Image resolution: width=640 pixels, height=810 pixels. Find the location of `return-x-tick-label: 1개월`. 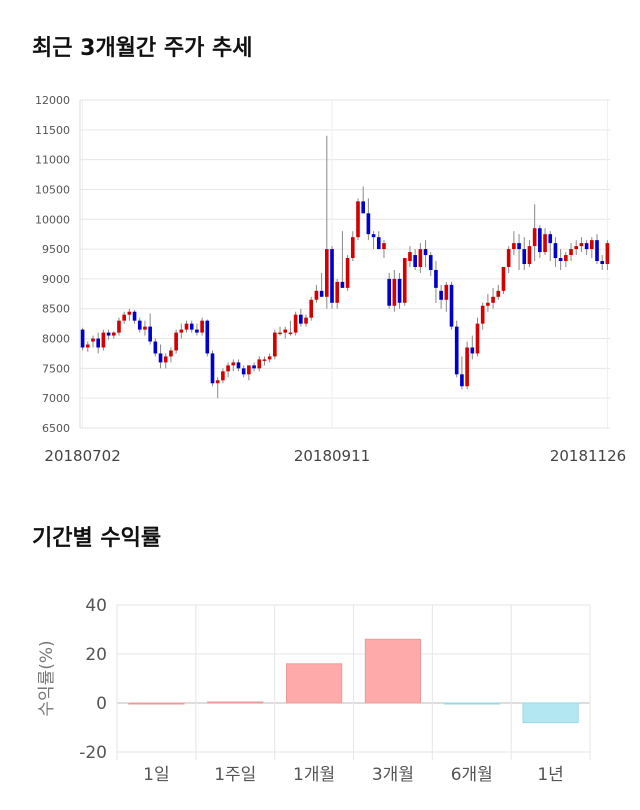

return-x-tick-label: 1개월 is located at coordinates (314, 775).